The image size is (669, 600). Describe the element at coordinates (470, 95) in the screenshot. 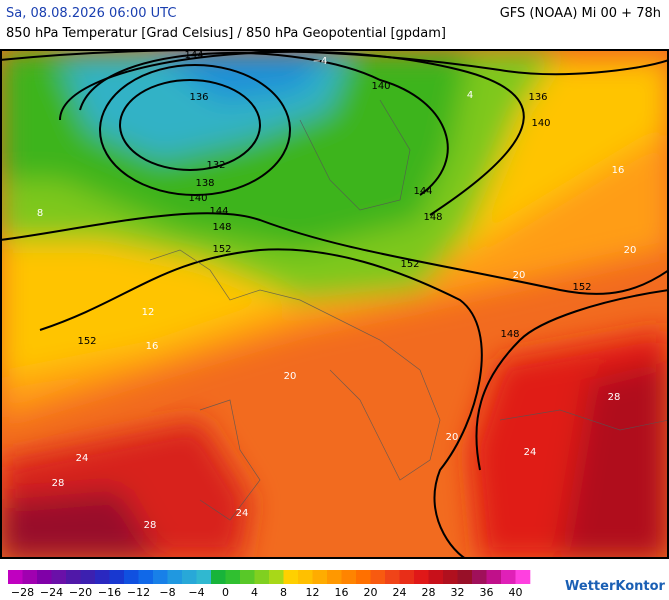

I see `temperature-label: 4` at that location.